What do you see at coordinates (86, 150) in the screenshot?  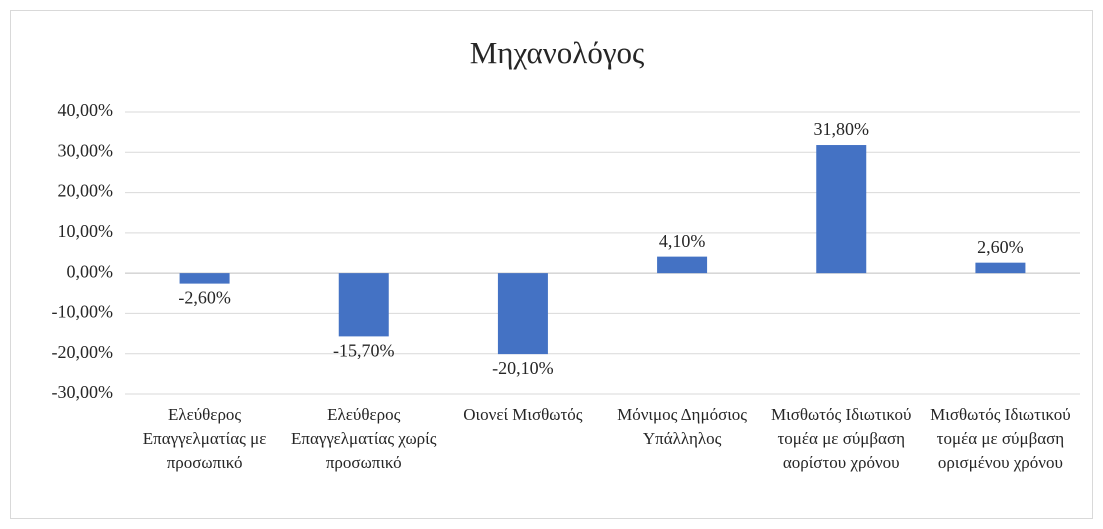 I see `y-tick-label: 30,00%` at bounding box center [86, 150].